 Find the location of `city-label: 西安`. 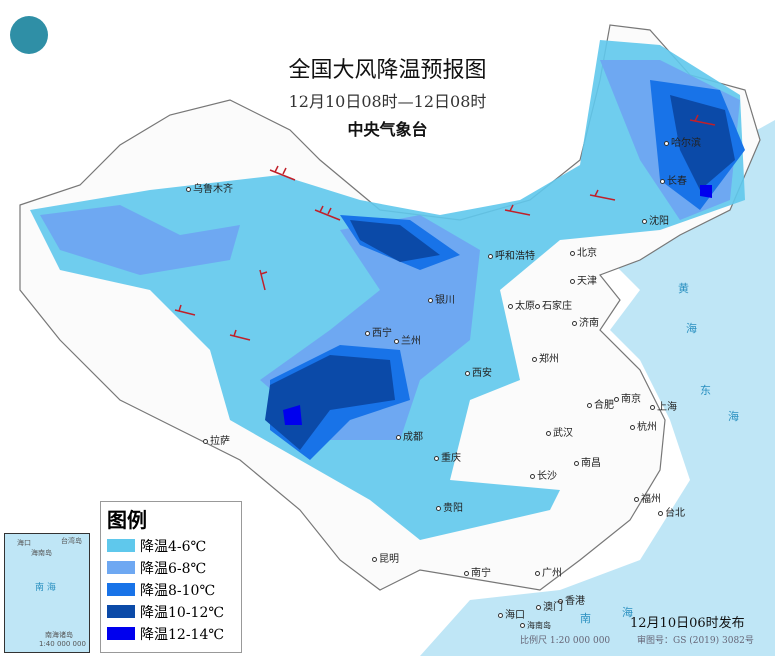

city-label: 西安 is located at coordinates (478, 371).